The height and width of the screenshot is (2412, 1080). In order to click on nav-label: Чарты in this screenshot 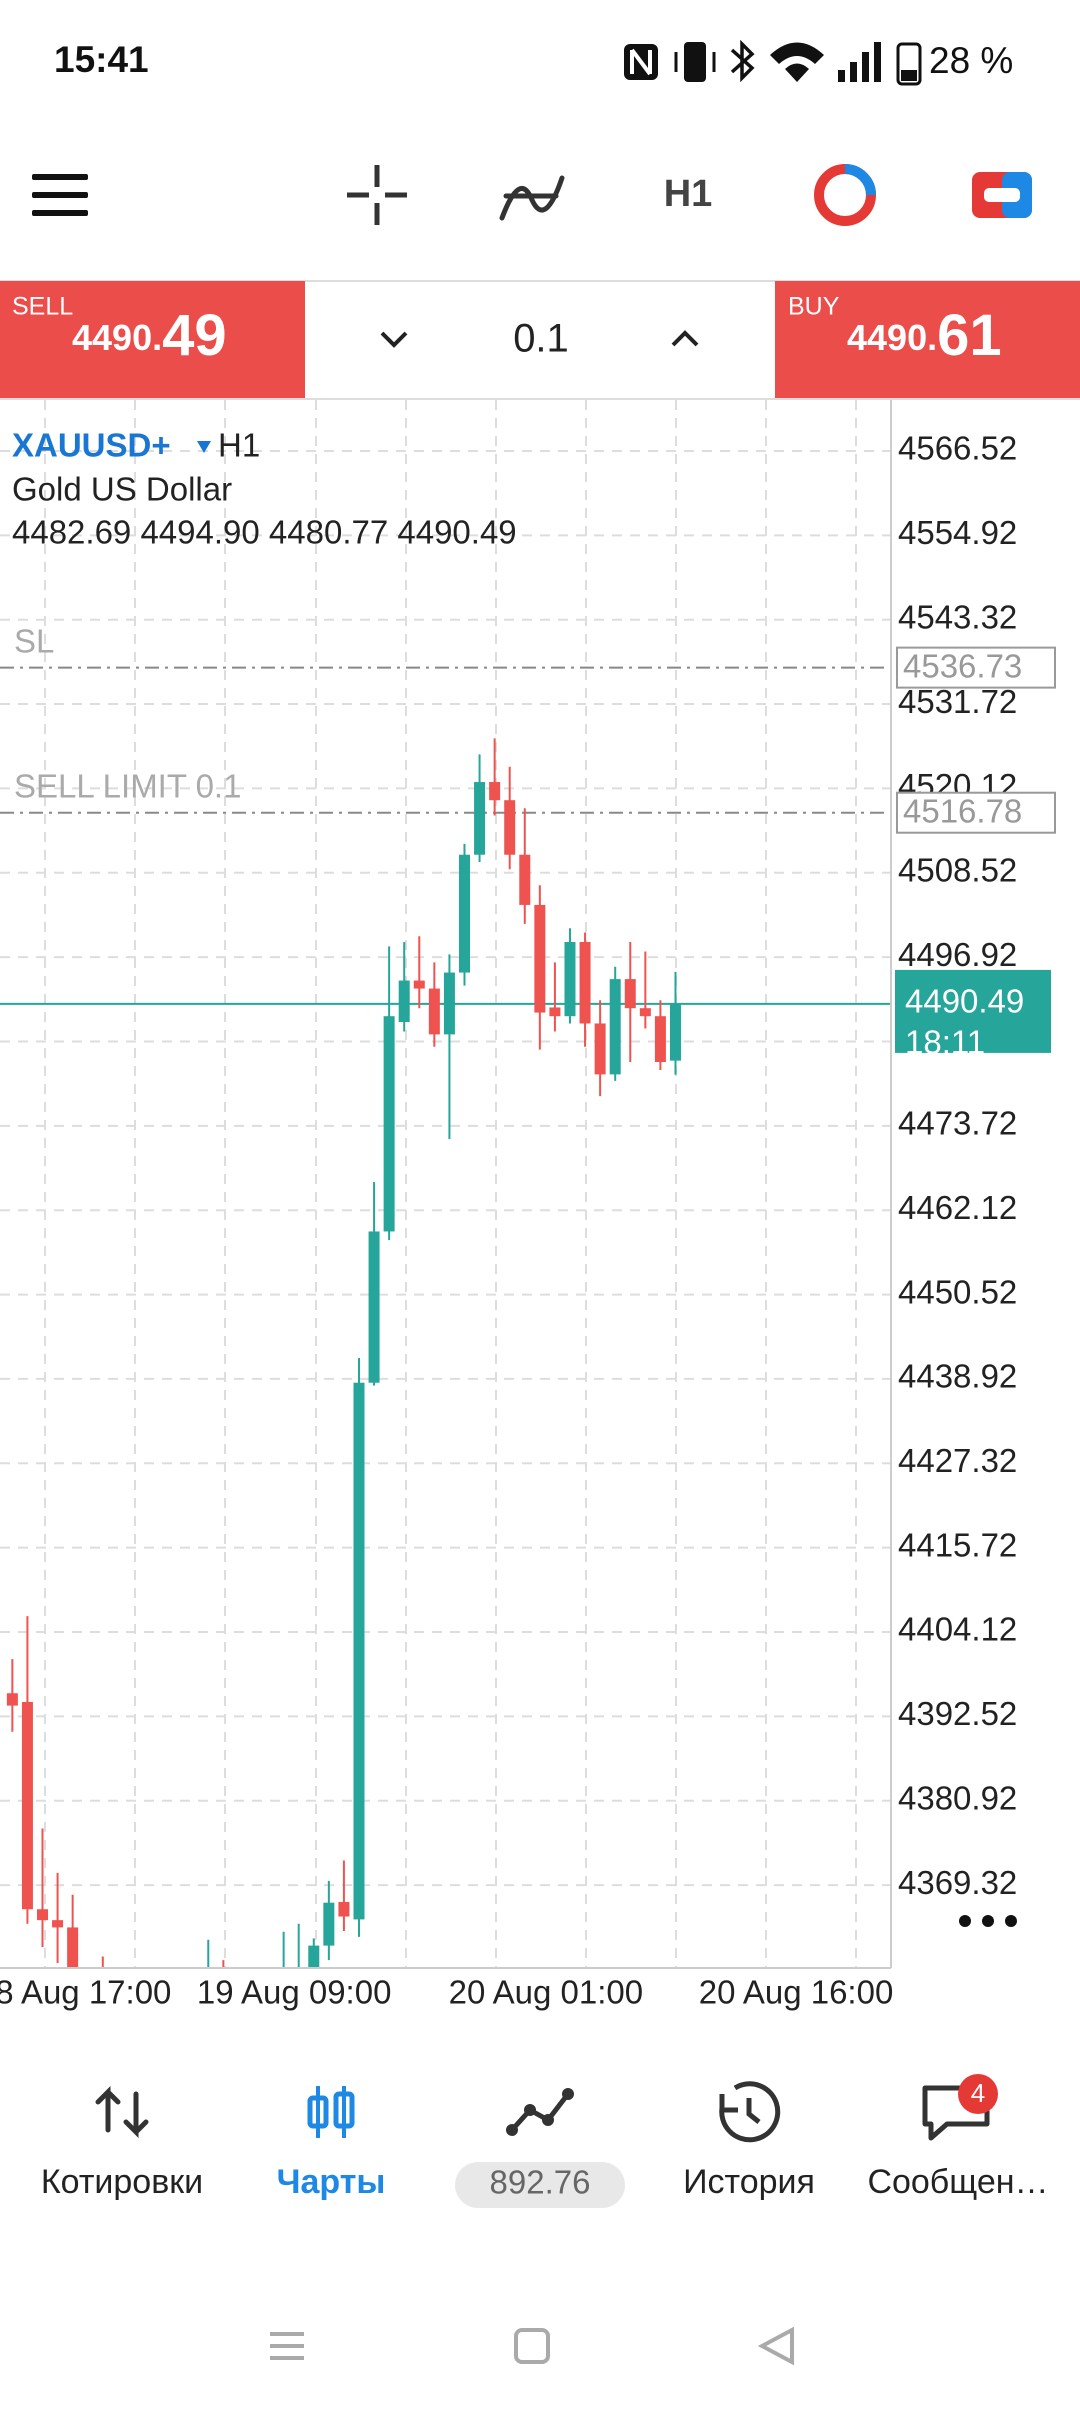, I will do `click(331, 2182)`.